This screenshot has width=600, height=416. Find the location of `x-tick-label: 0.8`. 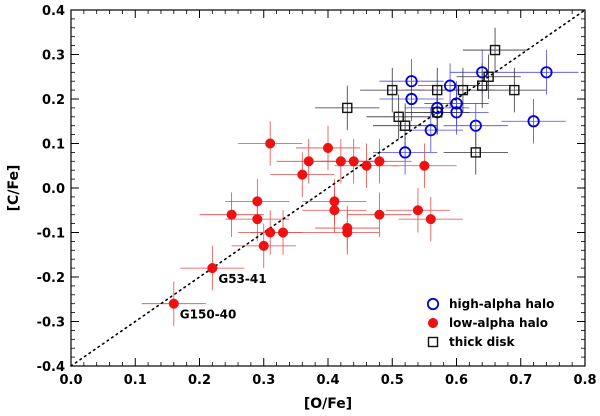

x-tick-label: 0.8 is located at coordinates (584, 380).